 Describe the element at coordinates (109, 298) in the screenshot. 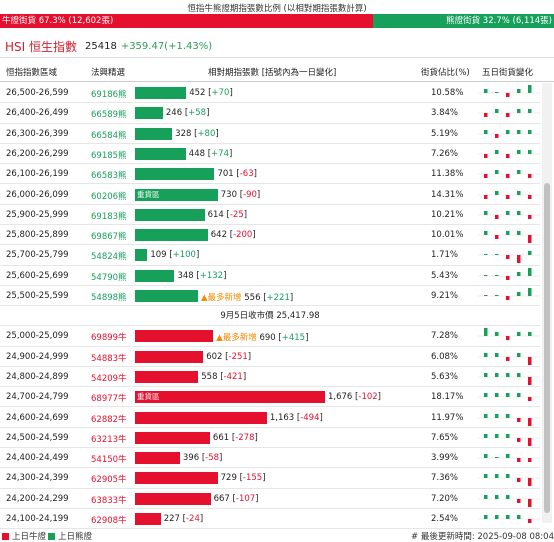

I see `row-product-code: 54898熊` at that location.